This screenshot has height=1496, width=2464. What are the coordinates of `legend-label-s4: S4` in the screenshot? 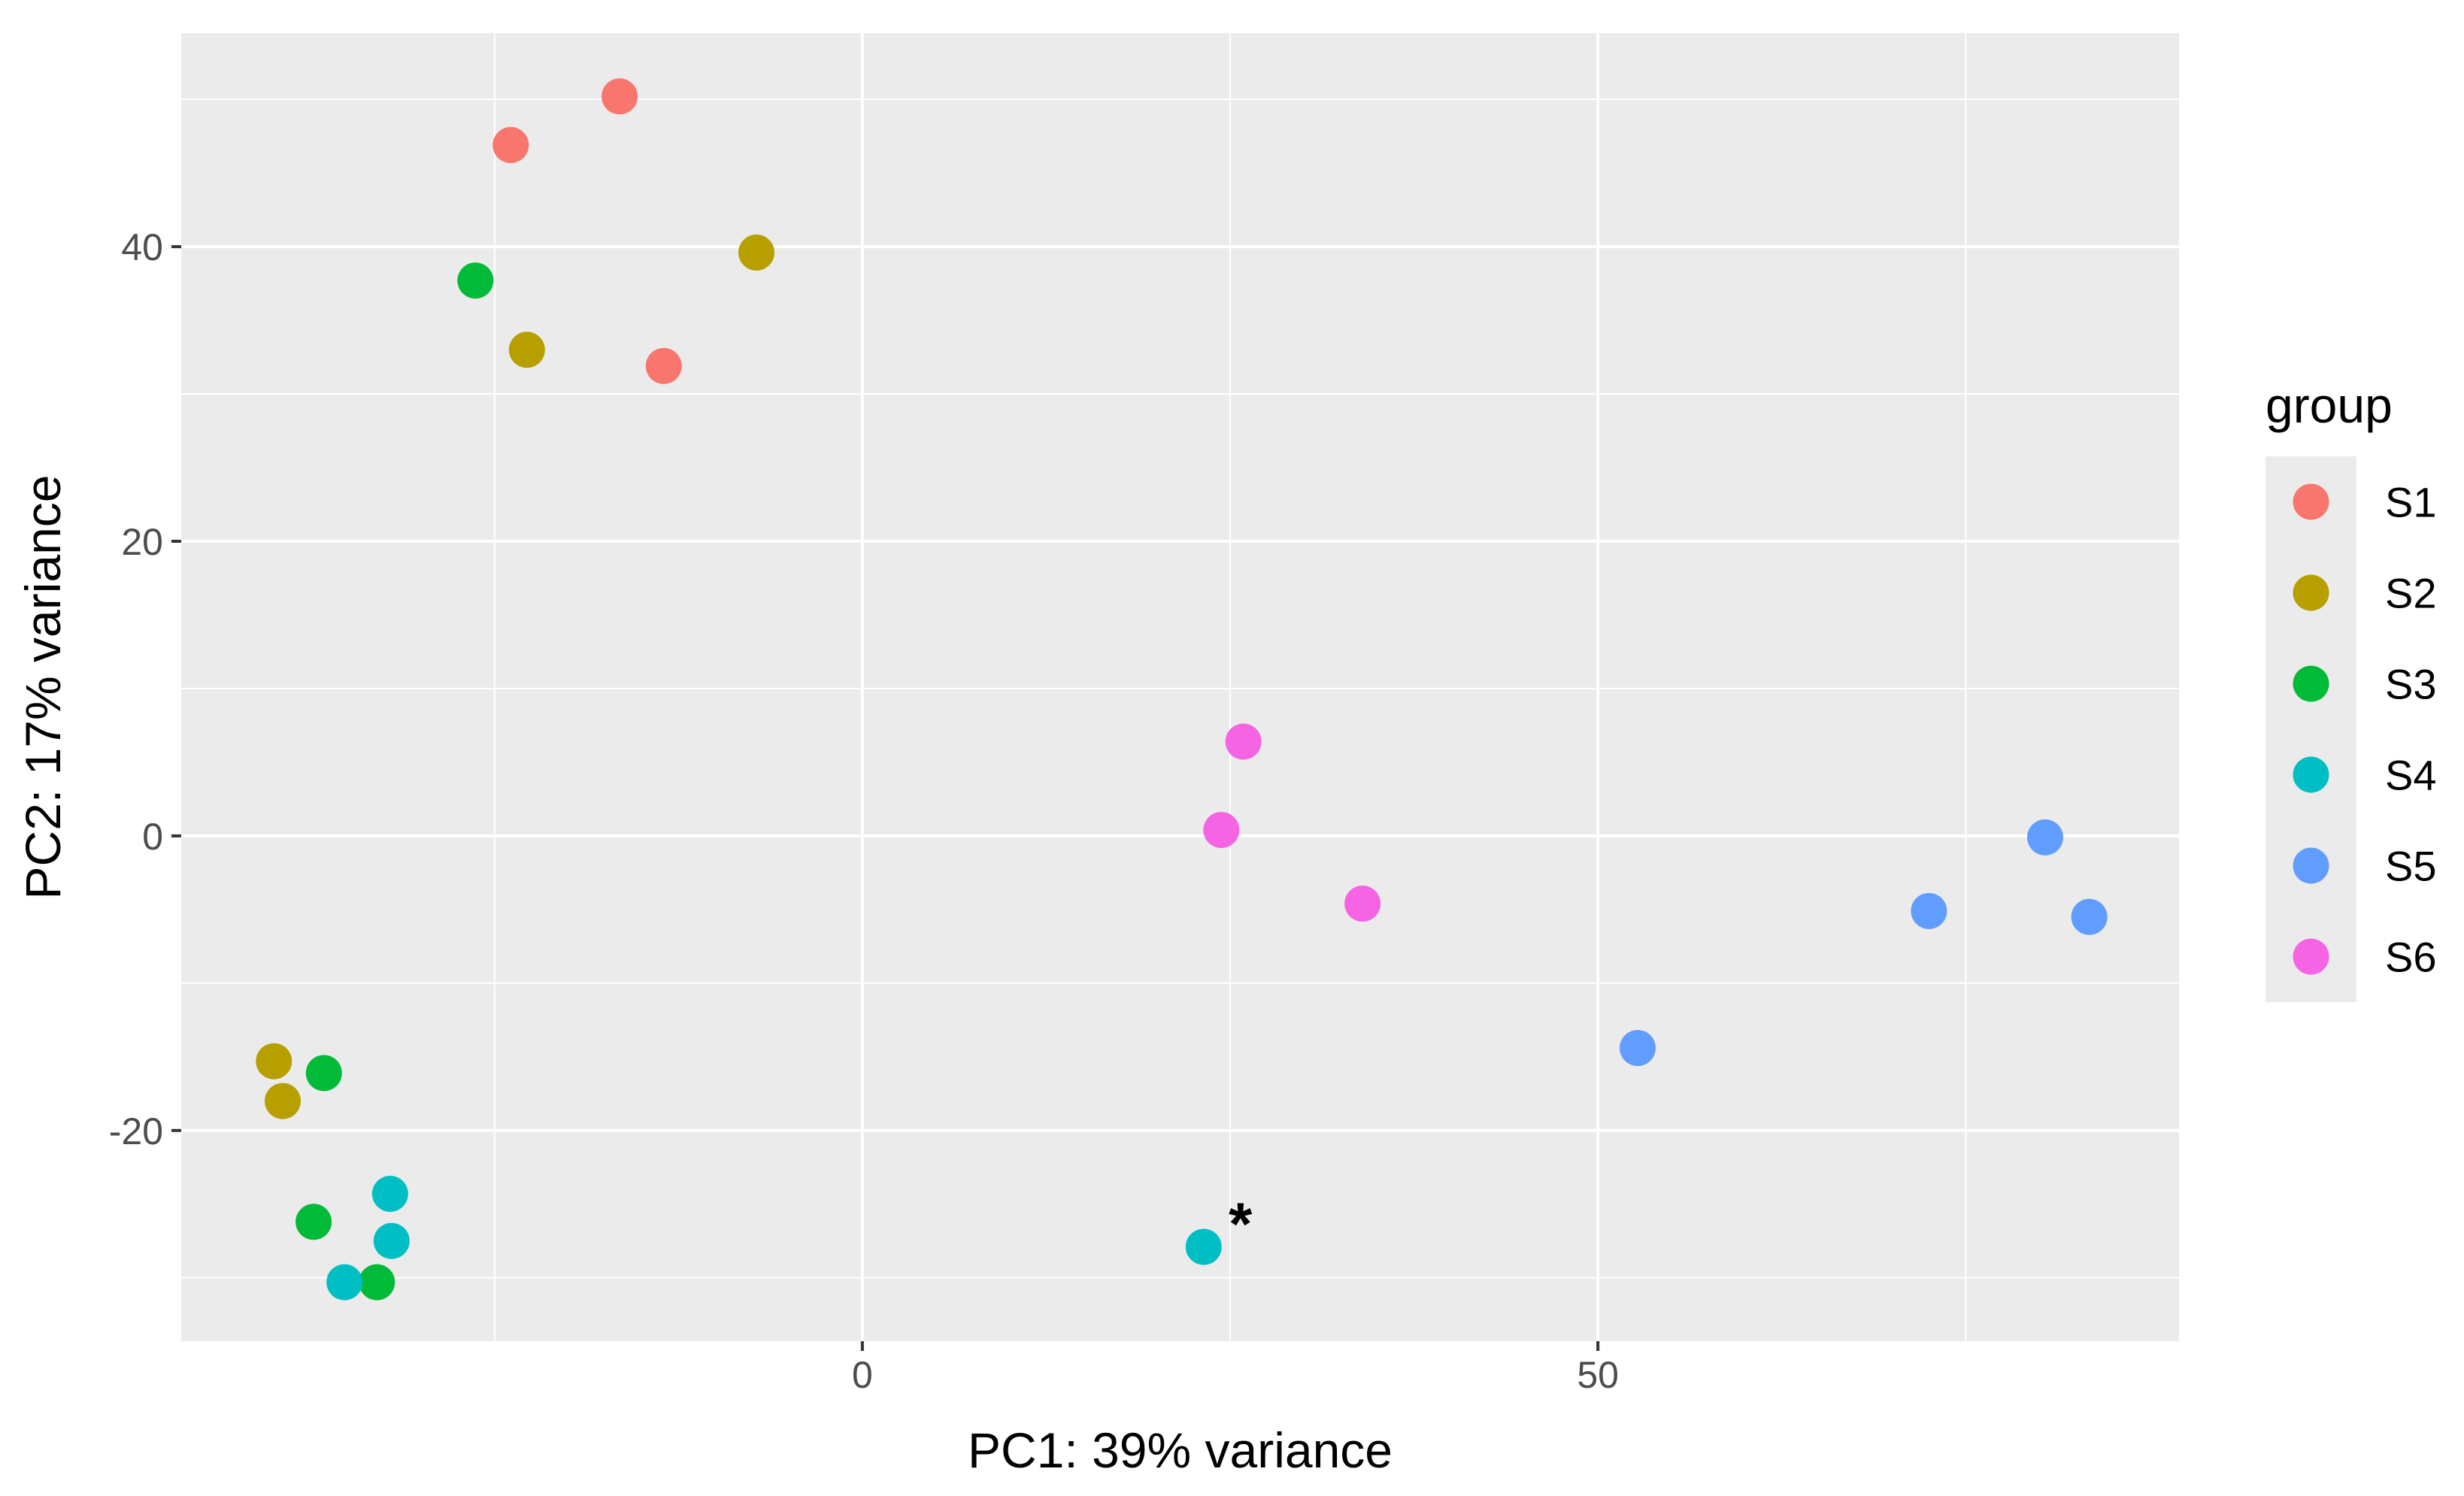 It's located at (2411, 775).